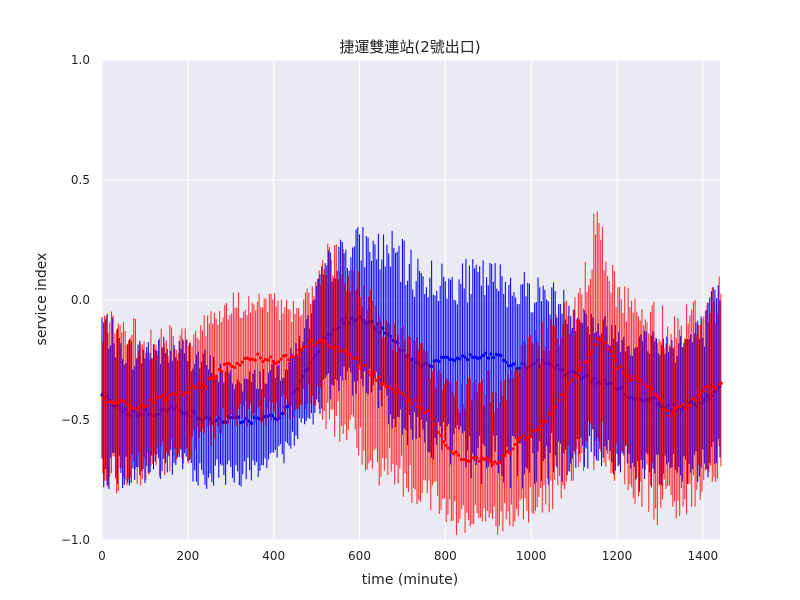  What do you see at coordinates (408, 556) in the screenshot?
I see `x-tick-labels: 0 200 400 600 800 1000 1200 1400` at bounding box center [408, 556].